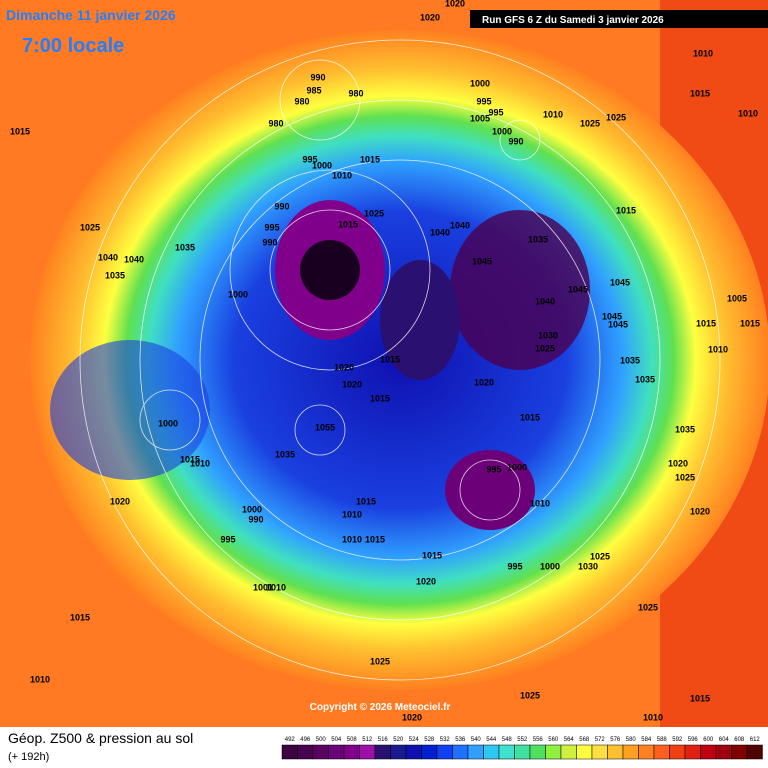 The width and height of the screenshot is (768, 768). Describe the element at coordinates (584, 740) in the screenshot. I see `scale-tick-label: 568` at that location.